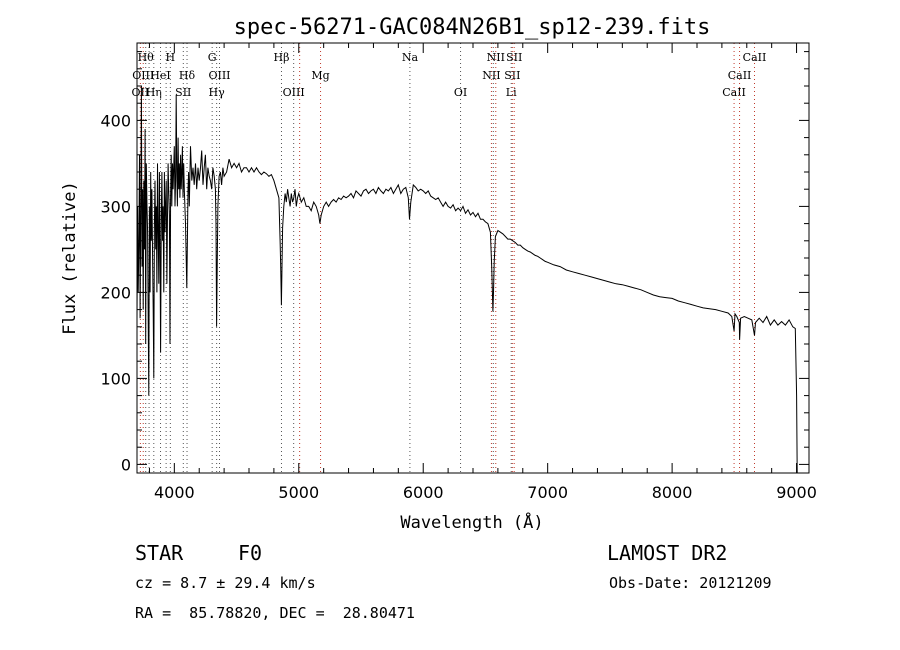 The height and width of the screenshot is (650, 900). I want to click on observation-date: Obs-Date: 20121209, so click(690, 583).